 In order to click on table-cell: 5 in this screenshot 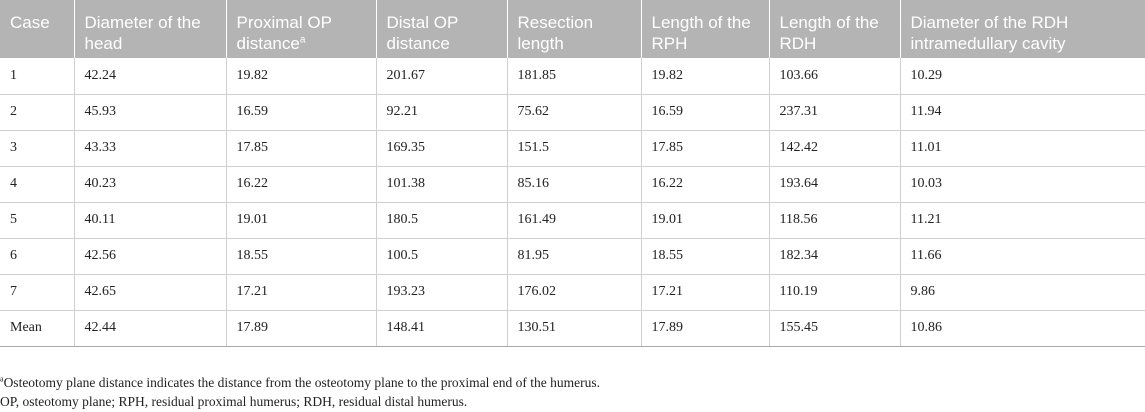, I will do `click(37, 220)`.